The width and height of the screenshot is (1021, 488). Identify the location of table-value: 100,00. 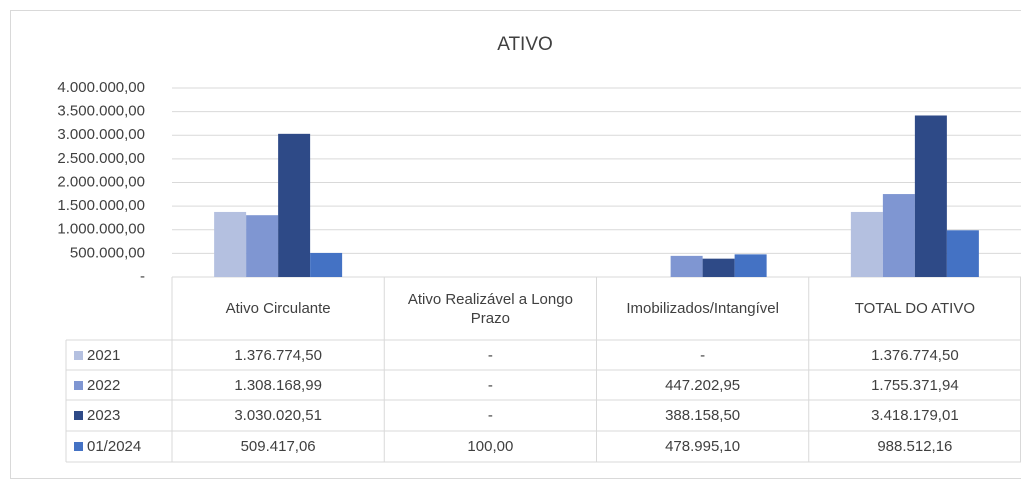
(490, 446).